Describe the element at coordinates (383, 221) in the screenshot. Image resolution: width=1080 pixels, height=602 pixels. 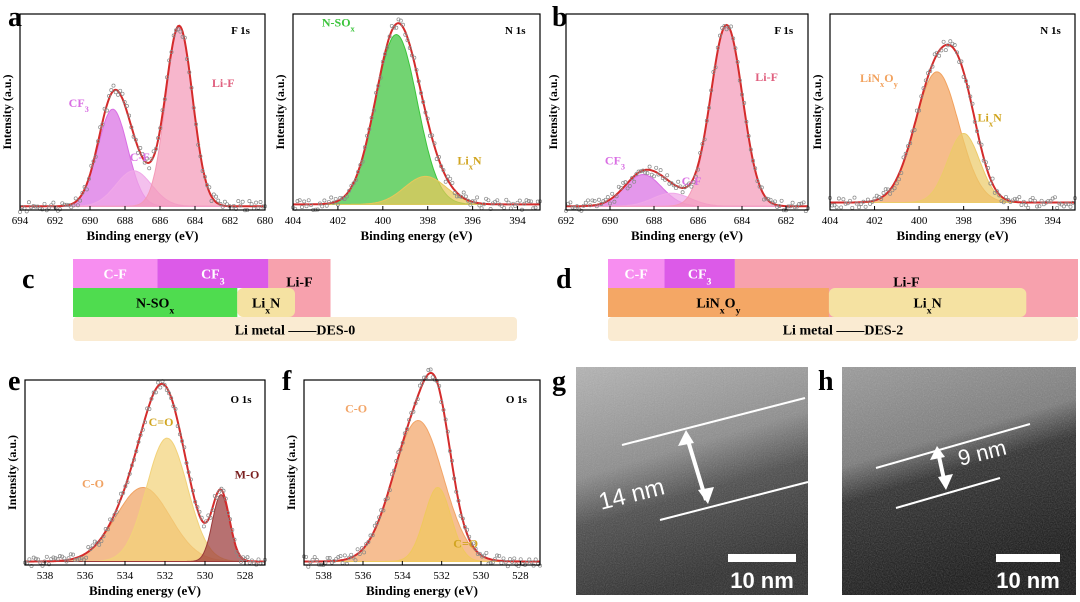
I see `x-tick-label: 400` at that location.